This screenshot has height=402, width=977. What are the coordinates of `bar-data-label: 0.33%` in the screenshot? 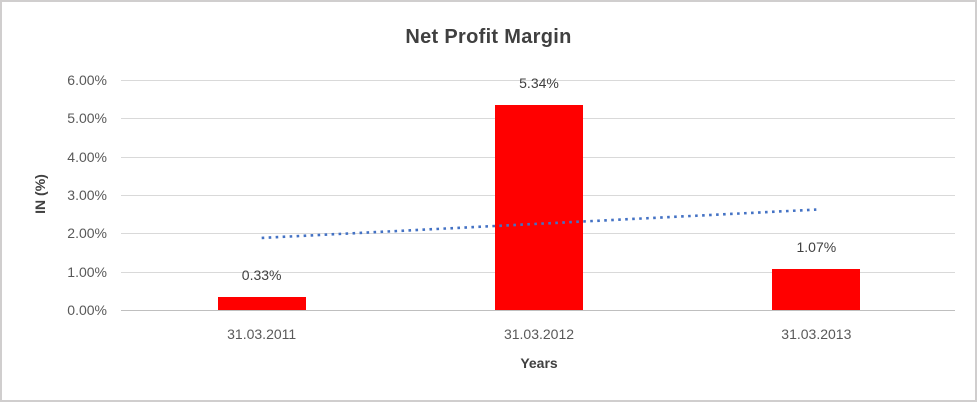 It's located at (261, 275).